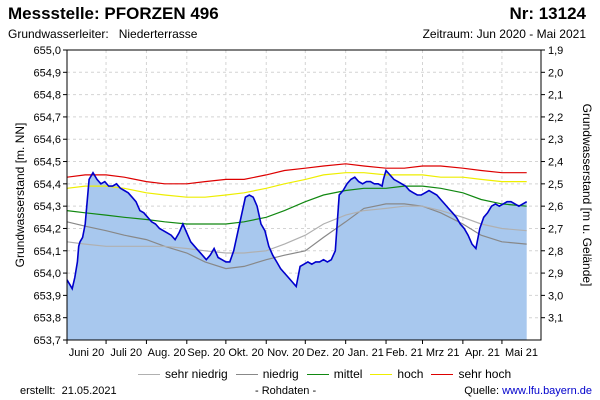 The height and width of the screenshot is (400, 600). I want to click on legend-swatch-sehr-niedrig, so click(149, 374).